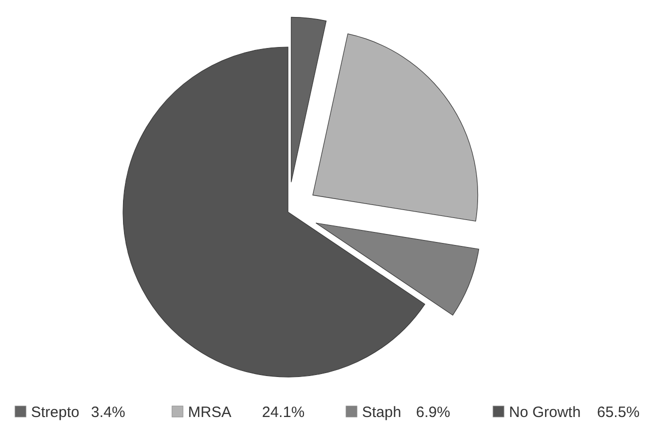 This screenshot has height=430, width=658. What do you see at coordinates (382, 412) in the screenshot?
I see `legend-label: Staph` at bounding box center [382, 412].